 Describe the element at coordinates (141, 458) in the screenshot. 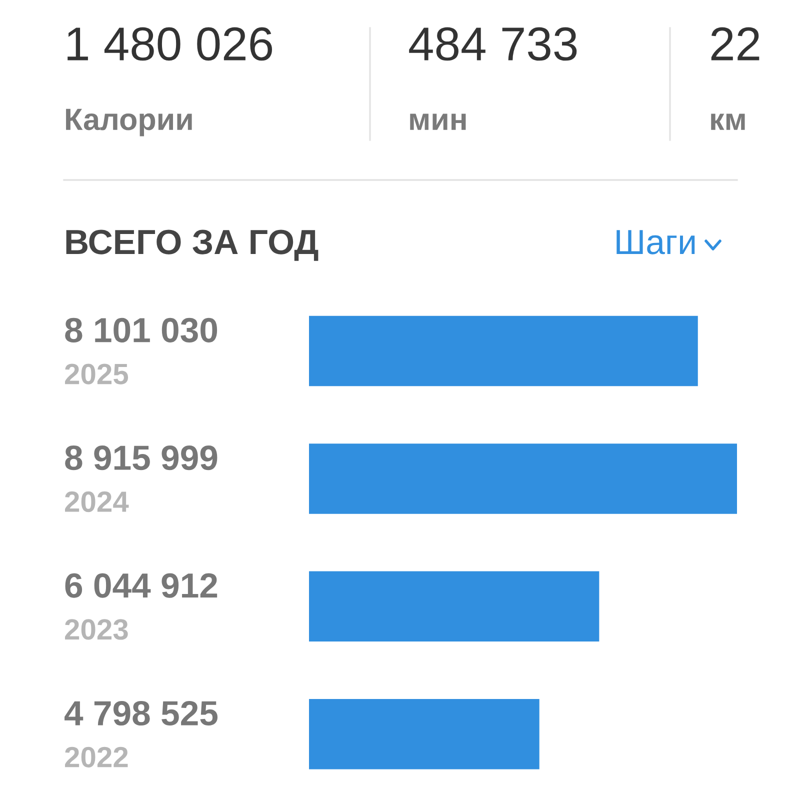

I see `data-label: 8 915 999` at that location.